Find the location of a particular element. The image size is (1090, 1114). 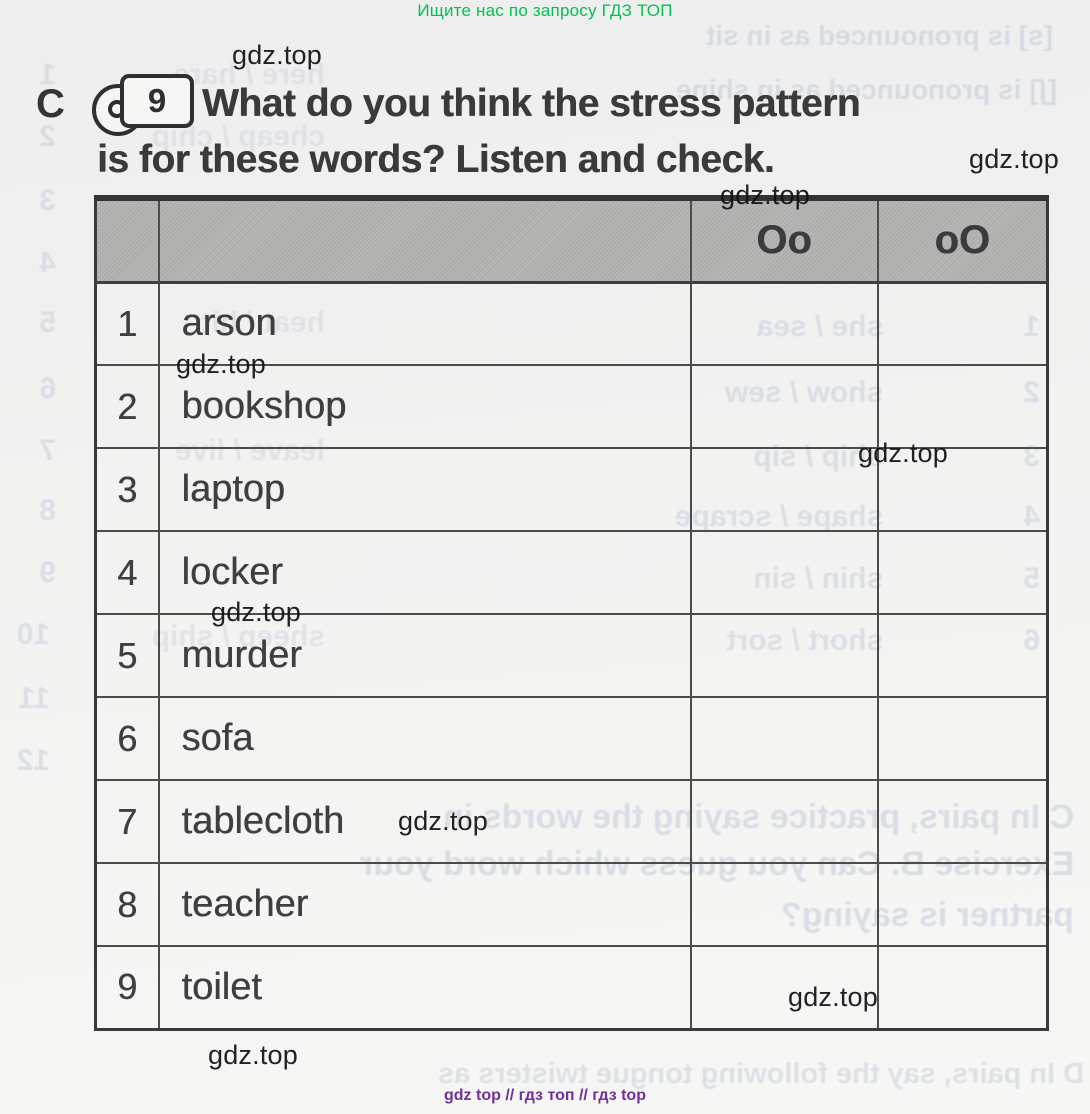

bleed-left-number: 11 is located at coordinates (34, 698).